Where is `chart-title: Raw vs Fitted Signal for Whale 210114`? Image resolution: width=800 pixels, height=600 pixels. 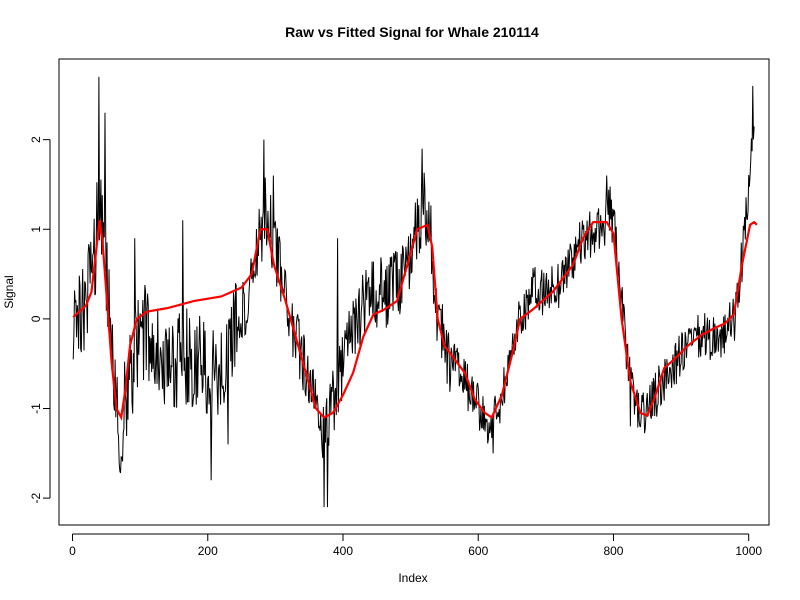
chart-title: Raw vs Fitted Signal for Whale 210114 is located at coordinates (412, 32).